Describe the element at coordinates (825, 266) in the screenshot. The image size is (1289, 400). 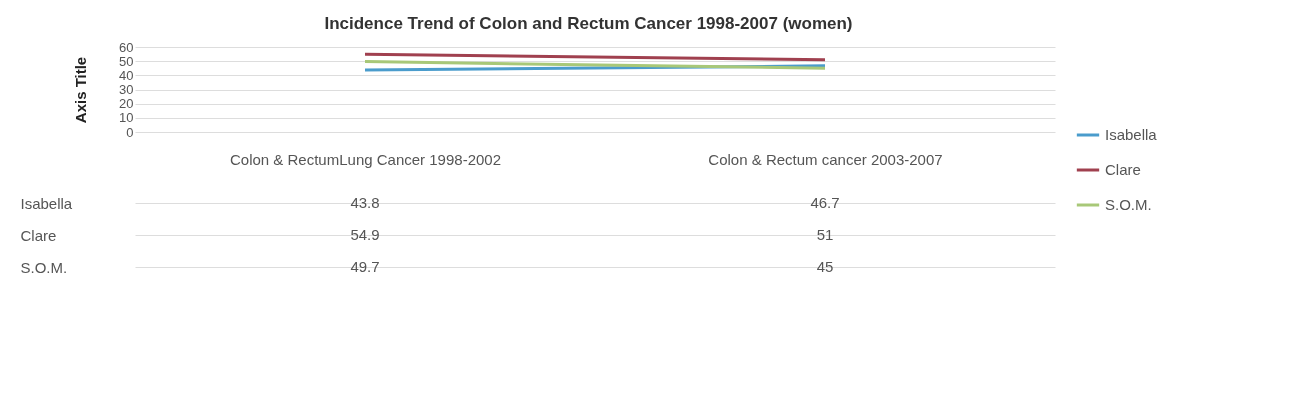
I see `data-label: 45` at that location.